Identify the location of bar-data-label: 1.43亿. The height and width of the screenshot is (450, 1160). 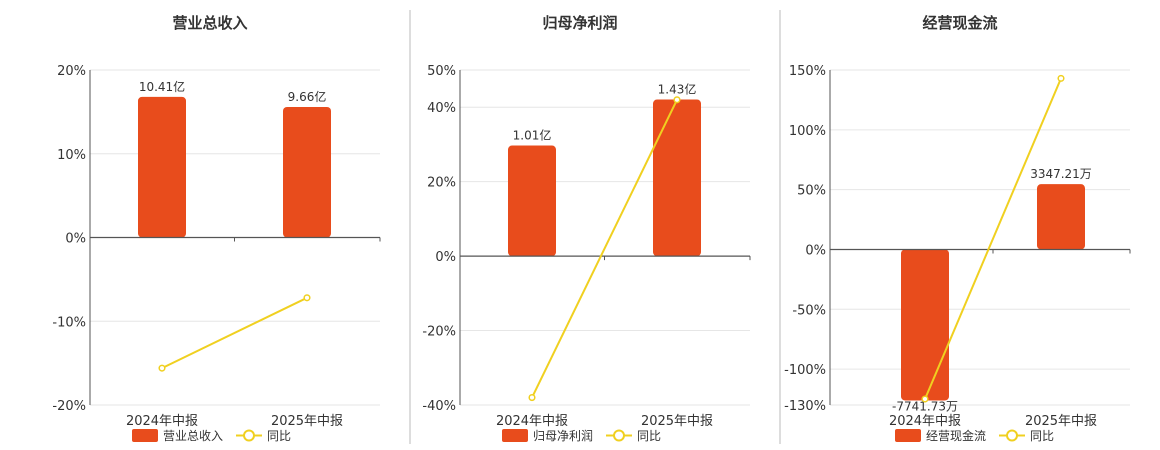
(677, 89).